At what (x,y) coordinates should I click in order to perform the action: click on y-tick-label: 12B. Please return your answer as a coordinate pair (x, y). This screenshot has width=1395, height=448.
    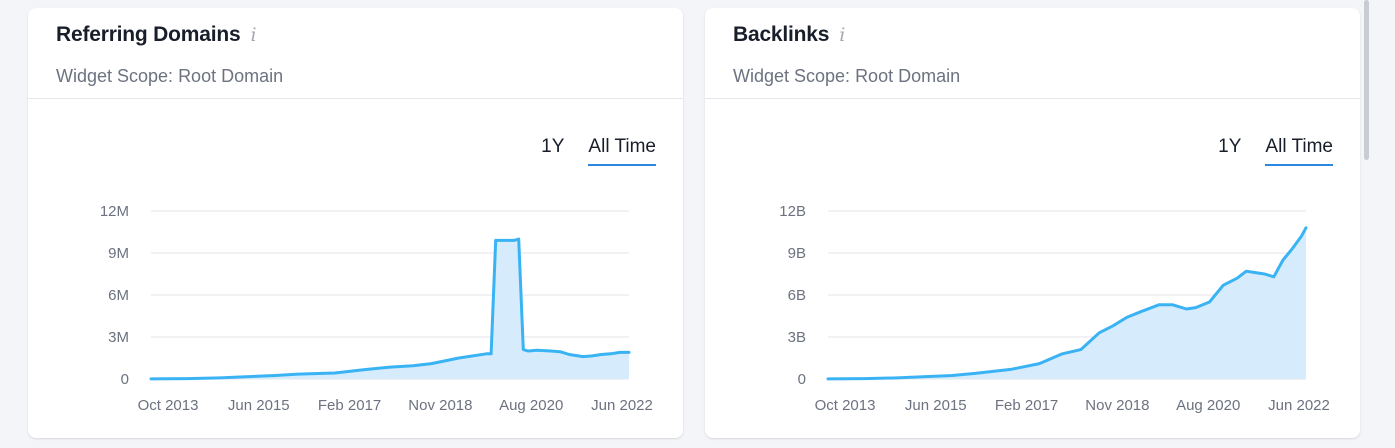
    Looking at the image, I should click on (792, 211).